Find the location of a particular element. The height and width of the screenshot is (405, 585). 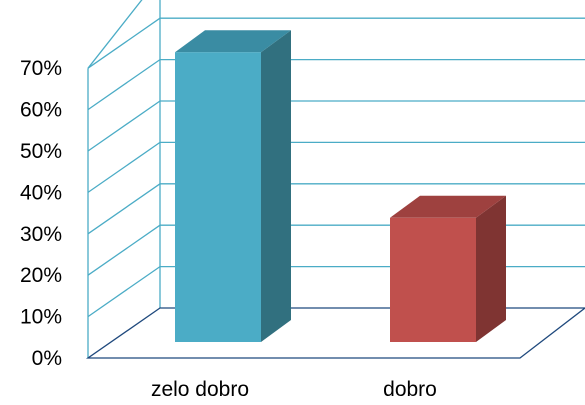

chart-floor is located at coordinates (335, 333).